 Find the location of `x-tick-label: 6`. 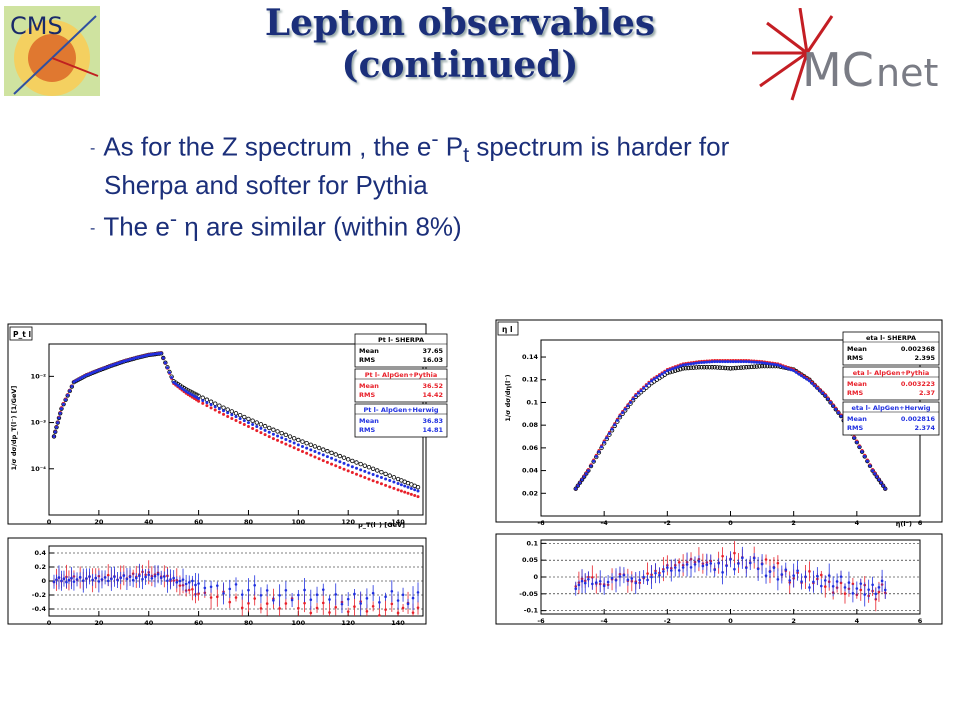

x-tick-label: 6 is located at coordinates (920, 621).